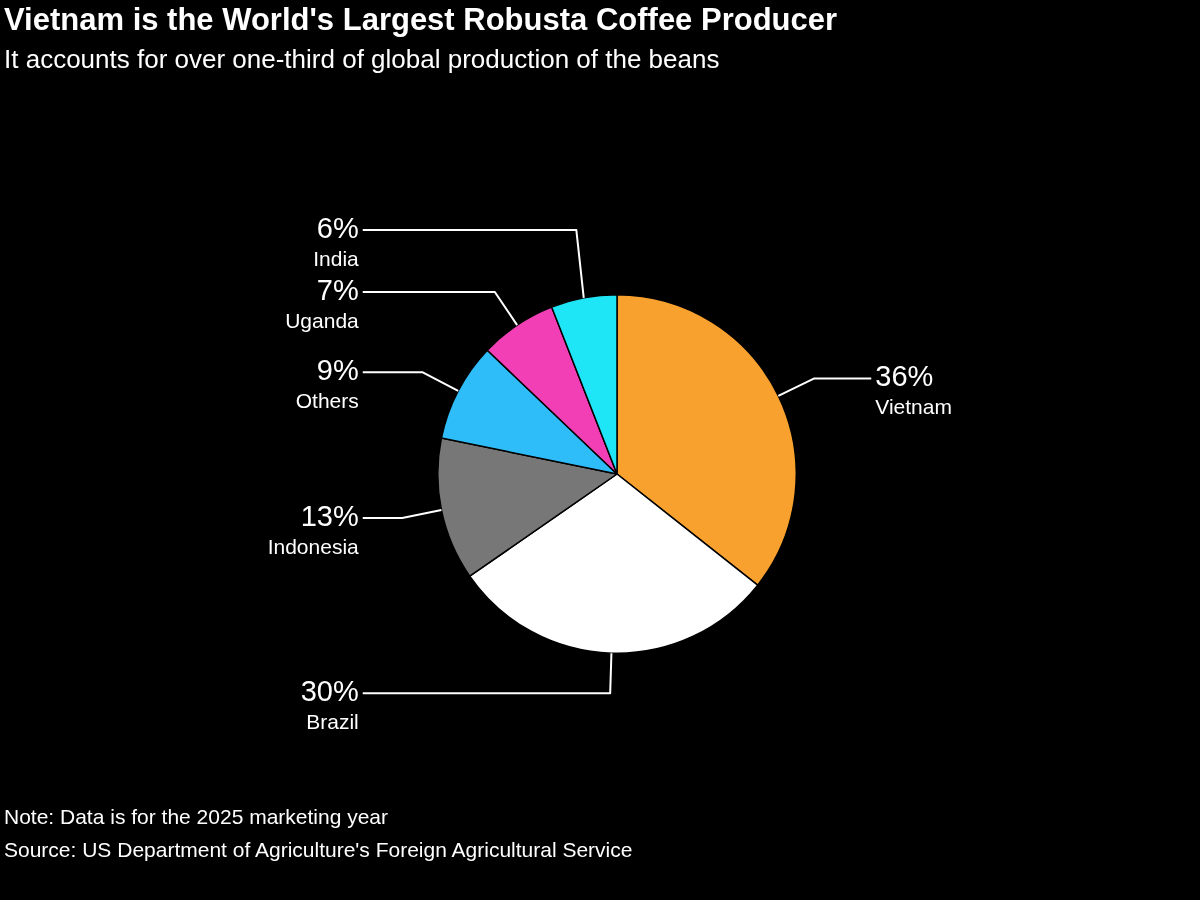 Image resolution: width=1200 pixels, height=900 pixels. Describe the element at coordinates (327, 401) in the screenshot. I see `slice-label: Others` at that location.